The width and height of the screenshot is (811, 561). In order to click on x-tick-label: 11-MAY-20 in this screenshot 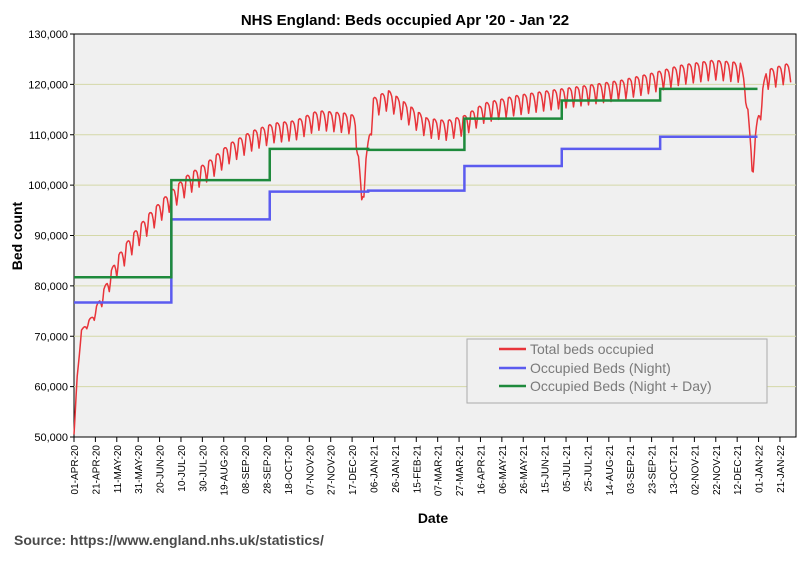, I will do `click(118, 469)`.